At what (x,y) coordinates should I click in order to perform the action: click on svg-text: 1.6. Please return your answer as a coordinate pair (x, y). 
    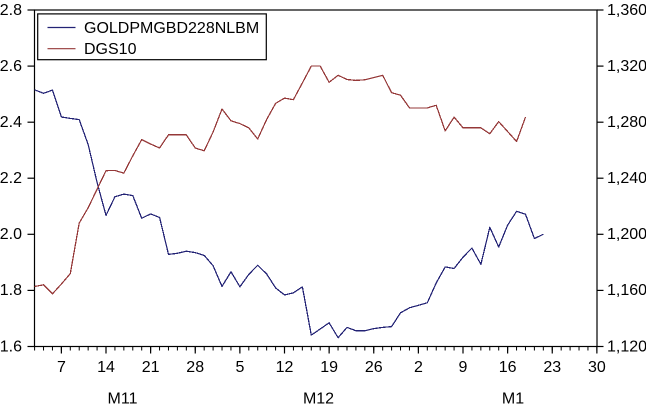
    Looking at the image, I should click on (11, 346).